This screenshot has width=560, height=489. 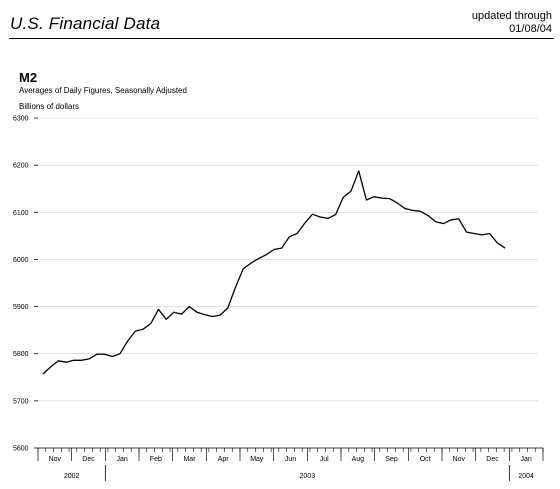 I want to click on x-year-label: 2003, so click(x=308, y=476).